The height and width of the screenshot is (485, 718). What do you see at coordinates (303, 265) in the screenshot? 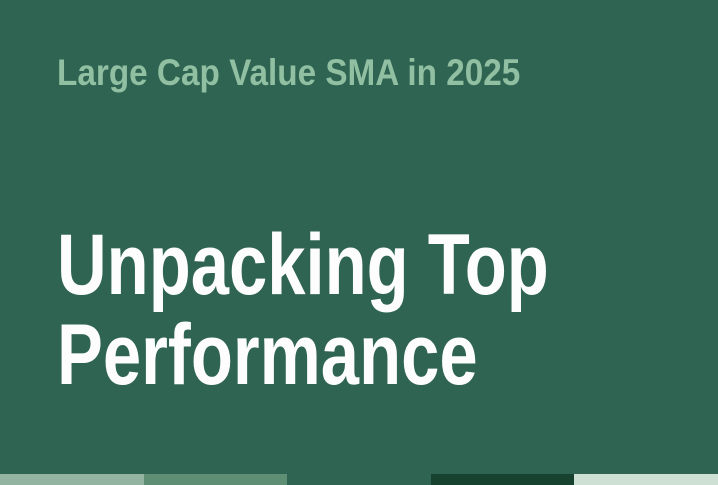
I see `slide-title-line-1: Unpacking Top` at bounding box center [303, 265].